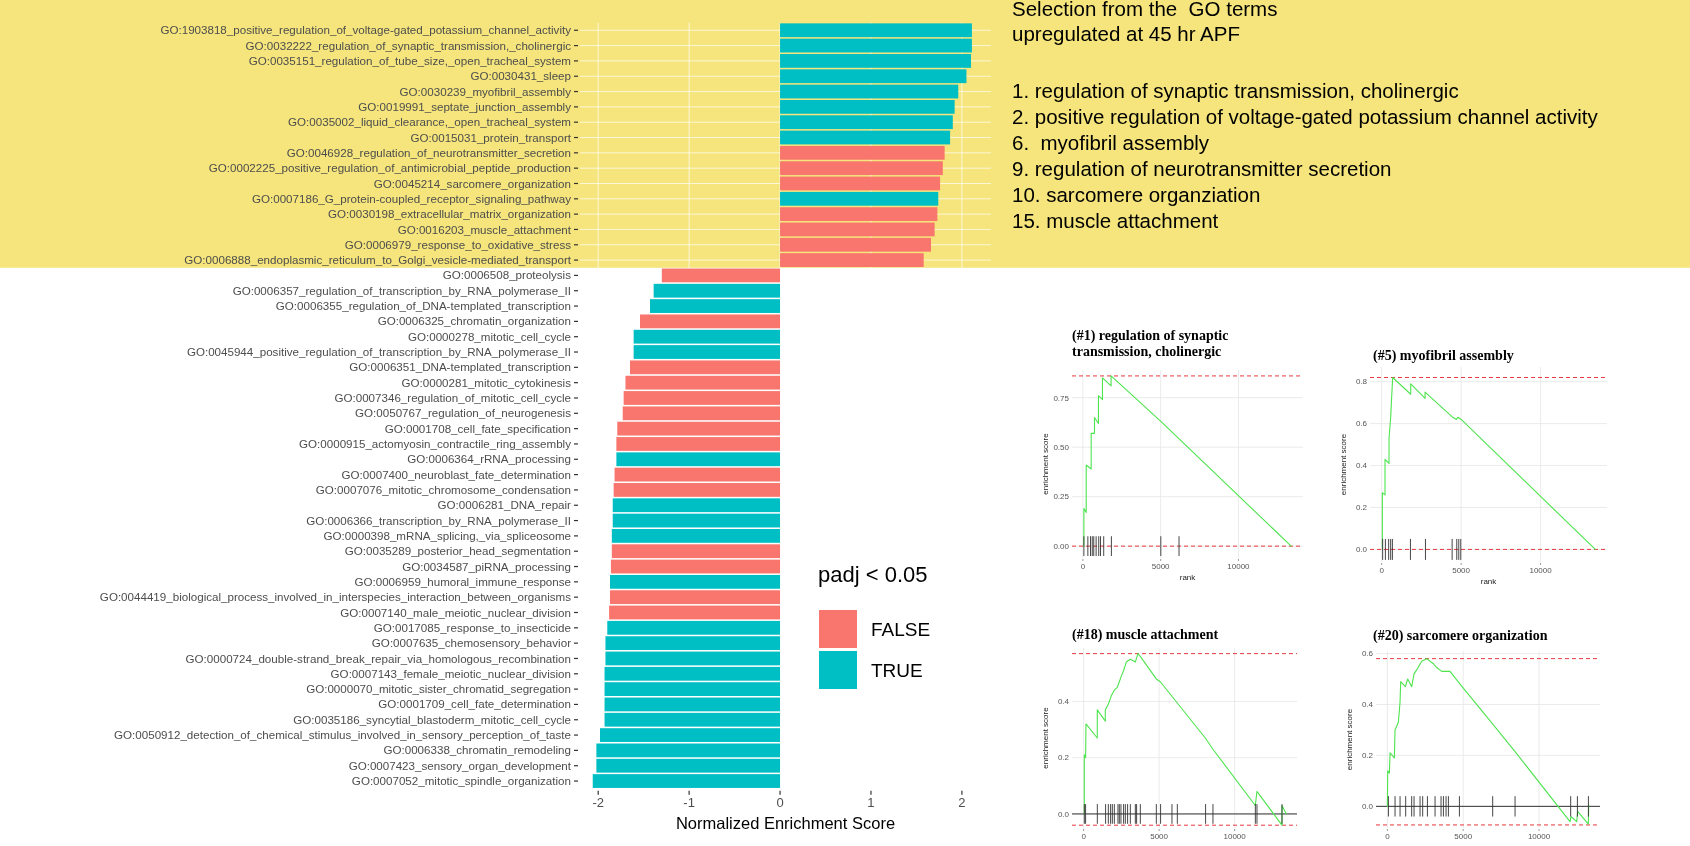 This screenshot has height=846, width=1690. I want to click on text: upregulated at 45 hr APF, so click(1126, 33).